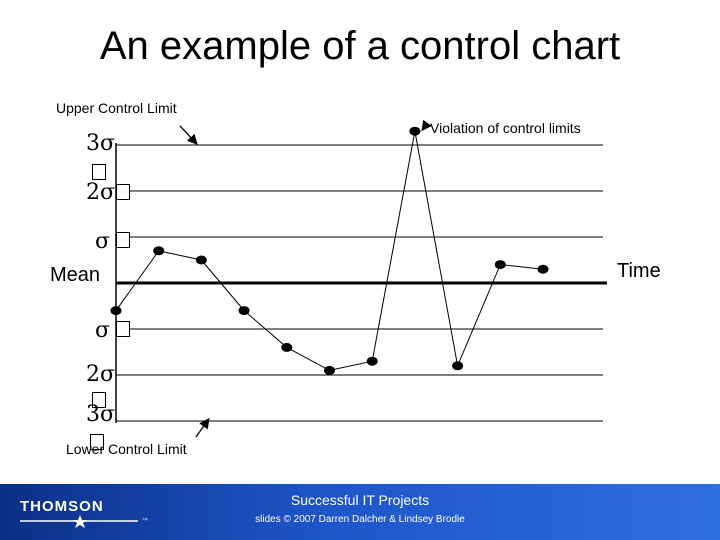 This screenshot has height=540, width=720. I want to click on logo-star-icon, so click(79, 521).